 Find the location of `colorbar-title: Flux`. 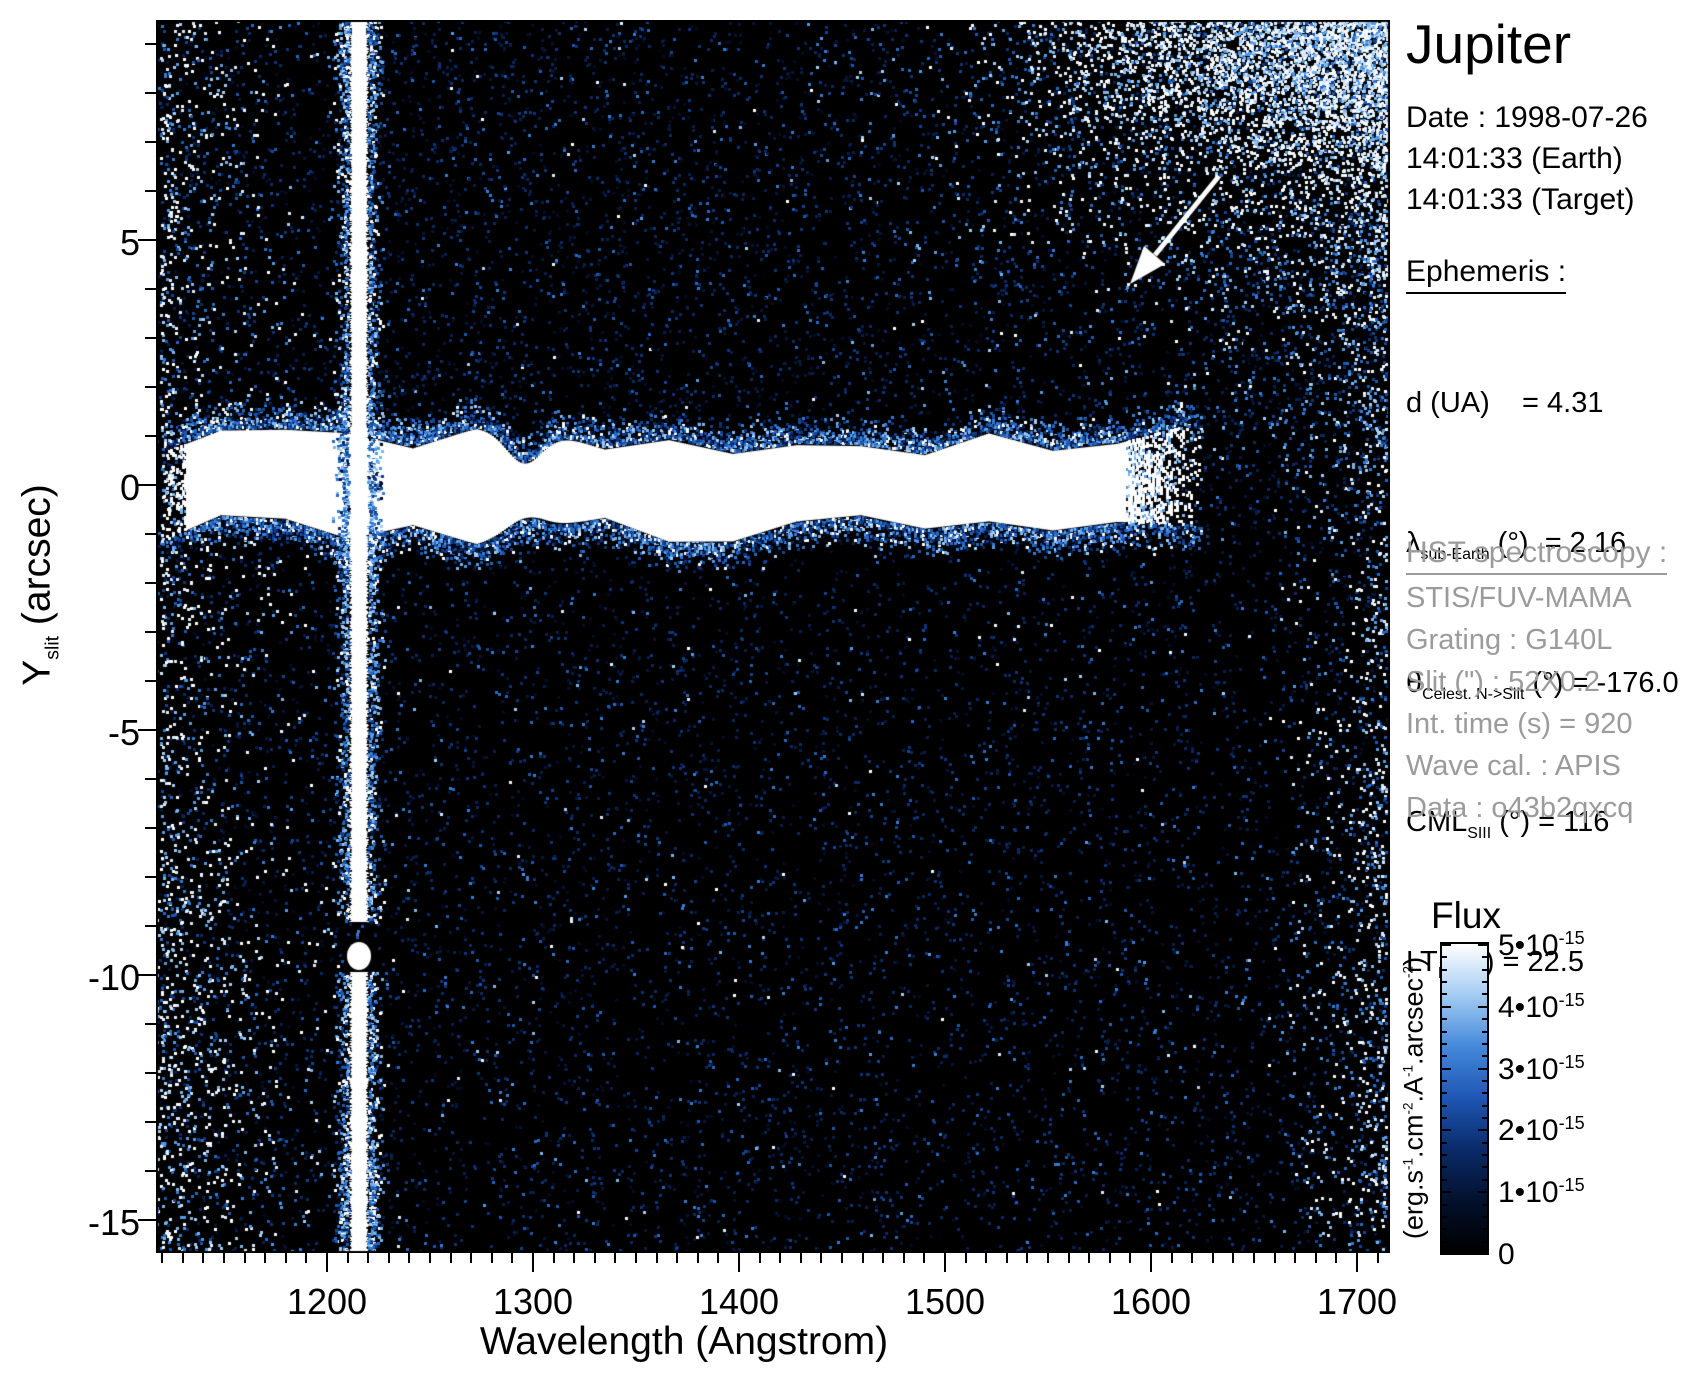

colorbar-title: Flux is located at coordinates (1466, 915).